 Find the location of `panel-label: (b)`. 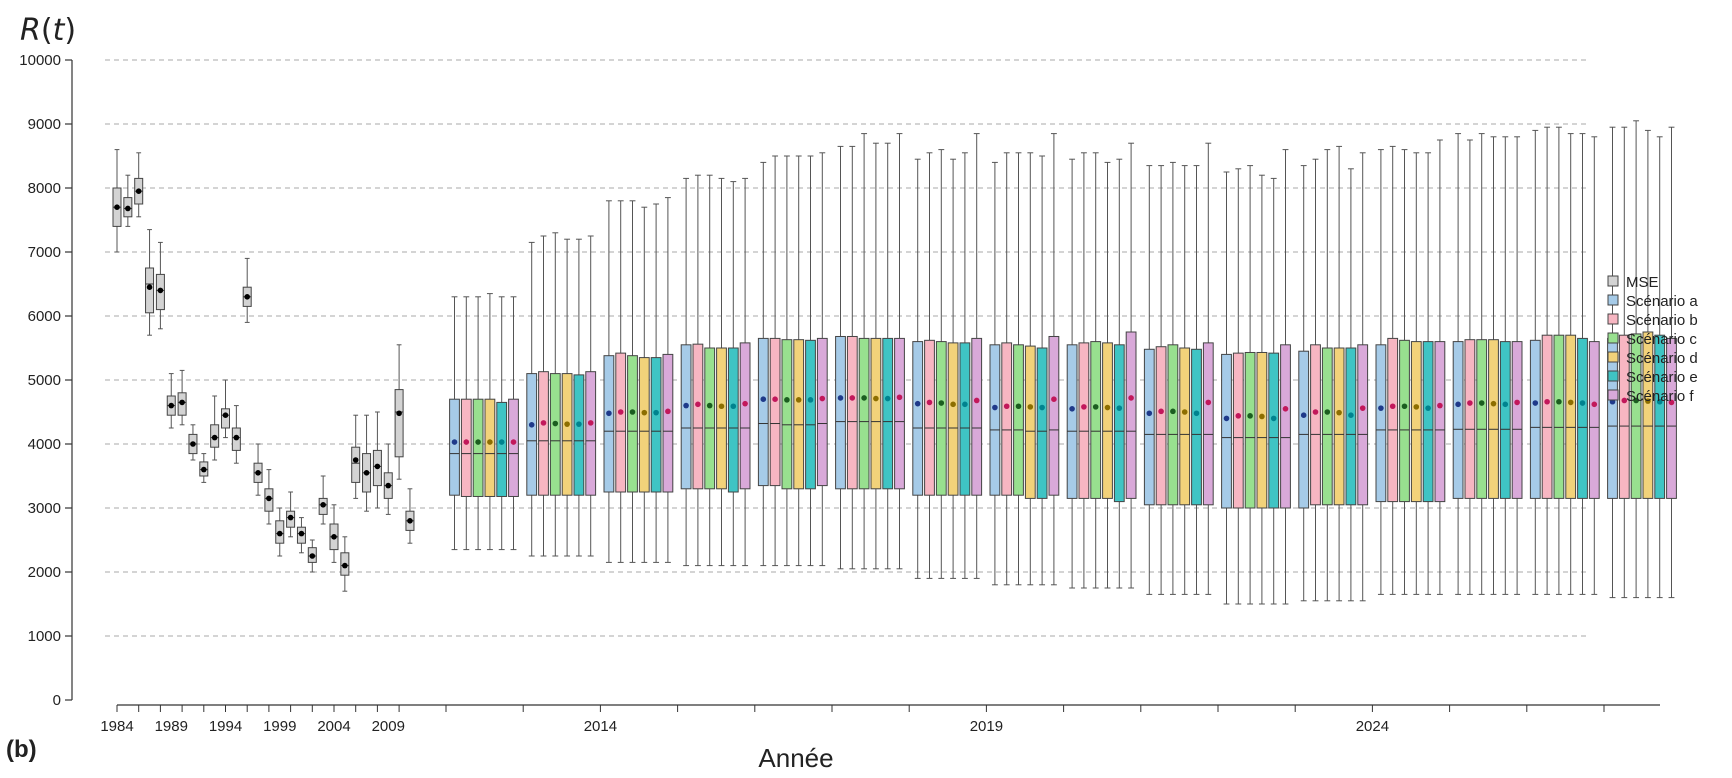

panel-label: (b) is located at coordinates (21, 749).